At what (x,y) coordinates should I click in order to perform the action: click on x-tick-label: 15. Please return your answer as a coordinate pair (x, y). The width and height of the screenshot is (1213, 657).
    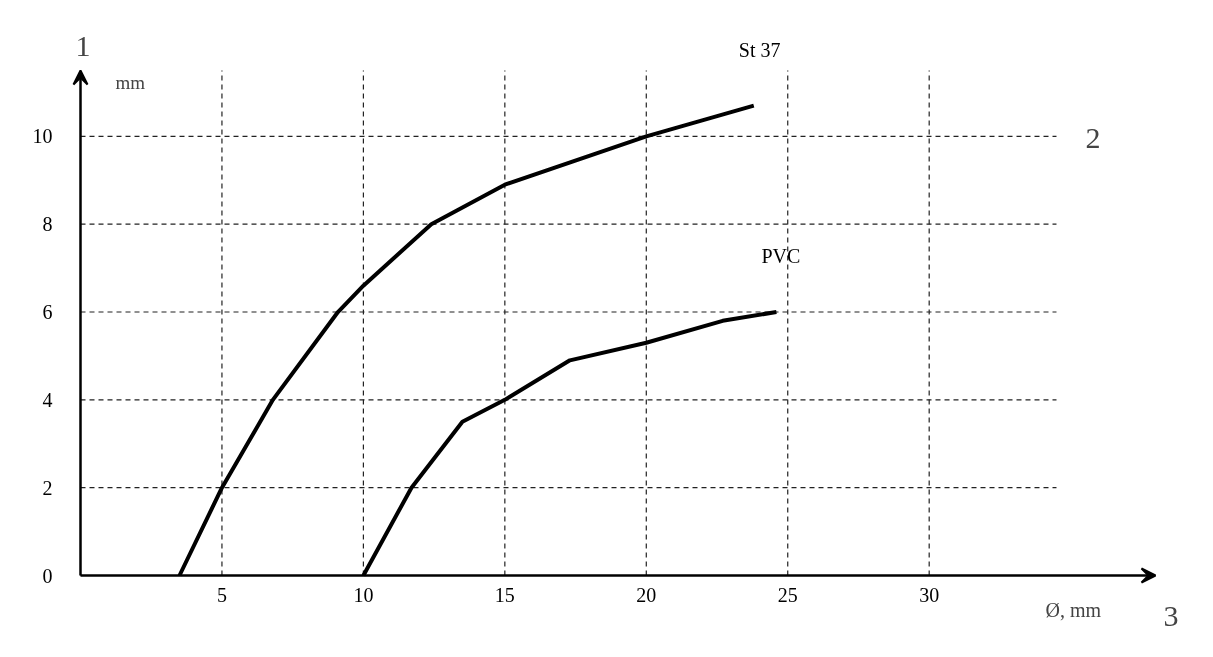
    Looking at the image, I should click on (504, 594).